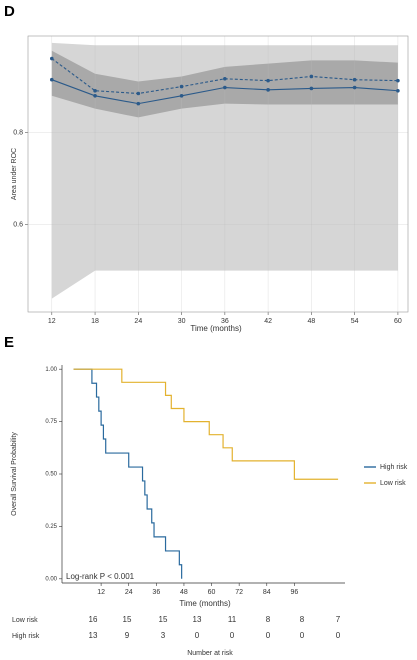  I want to click on panel-letter: E, so click(9, 342).